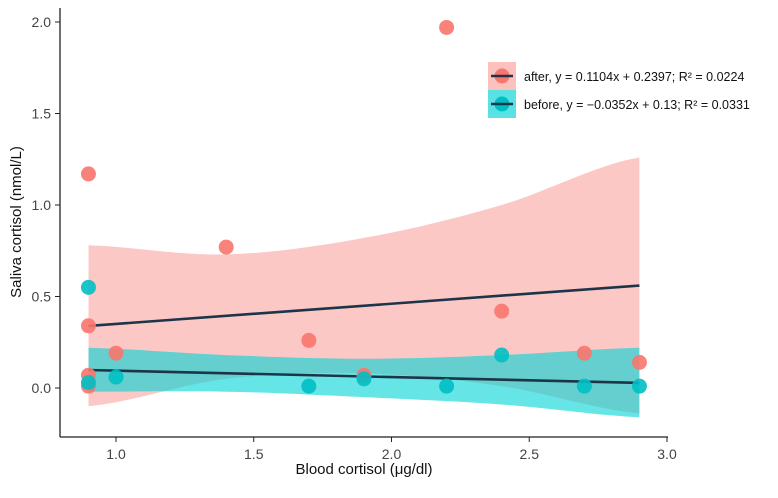  I want to click on y-axis-label: Saliva cortisol (nmol/L), so click(16, 222).